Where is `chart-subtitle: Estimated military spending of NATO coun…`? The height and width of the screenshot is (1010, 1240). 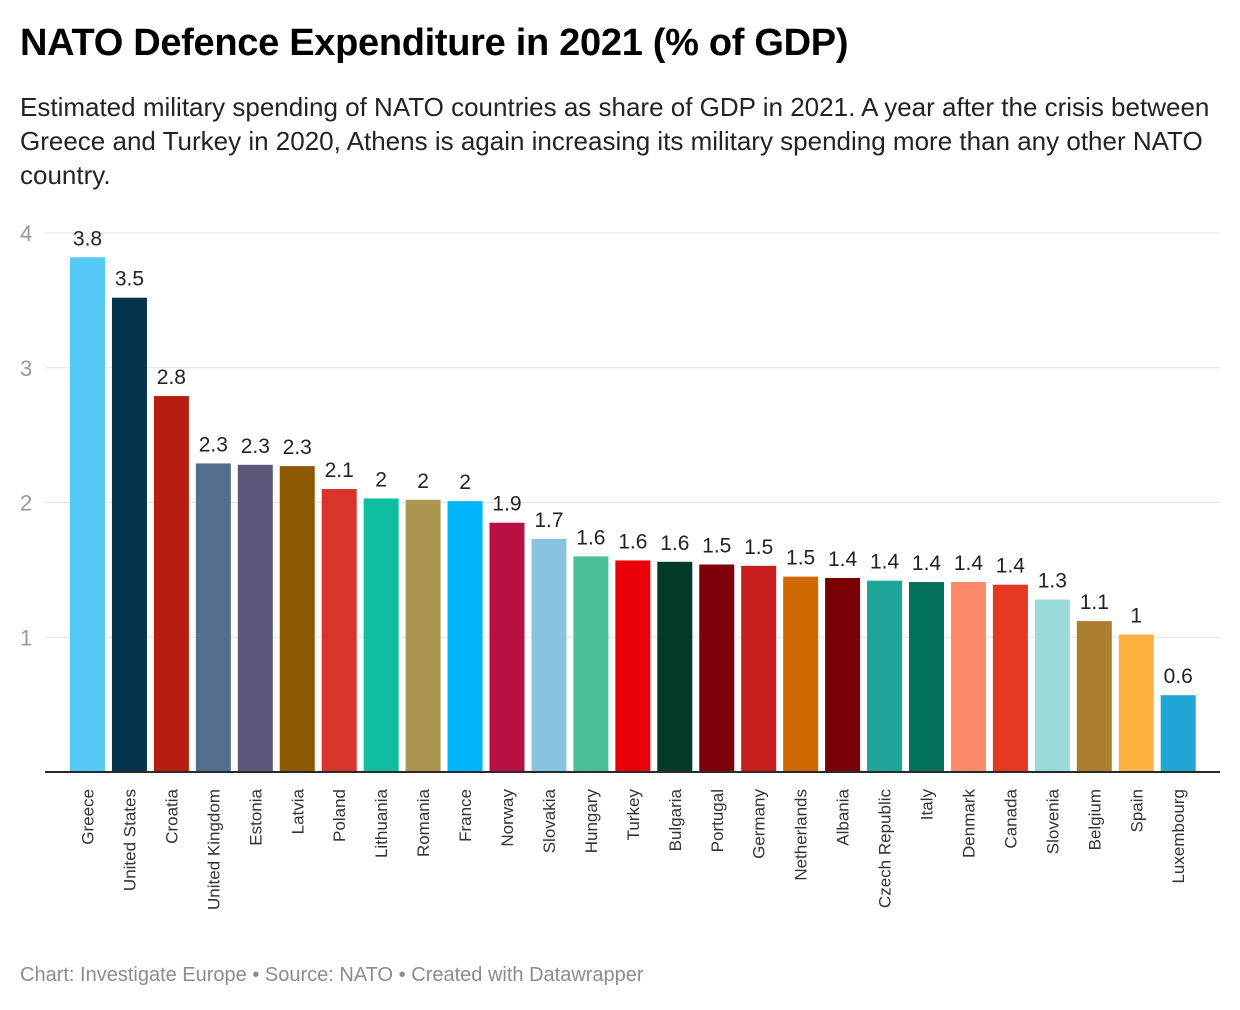
chart-subtitle: Estimated military spending of NATO coun… is located at coordinates (615, 141).